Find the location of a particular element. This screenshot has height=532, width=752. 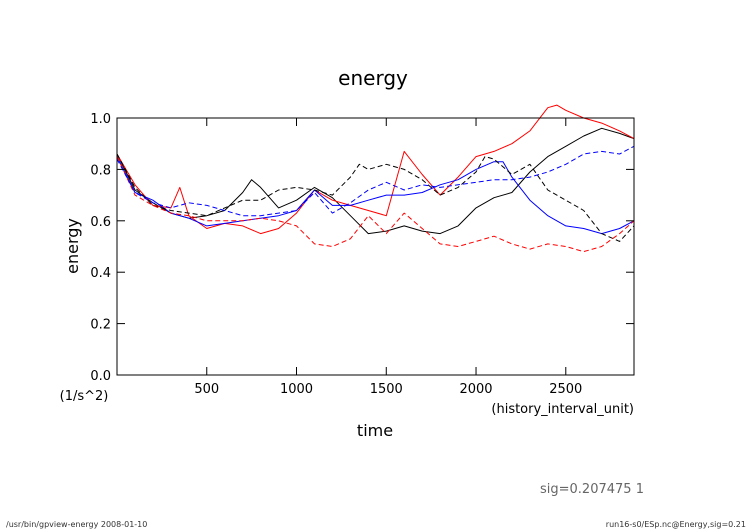

series-5-red-dashed is located at coordinates (375, 204).